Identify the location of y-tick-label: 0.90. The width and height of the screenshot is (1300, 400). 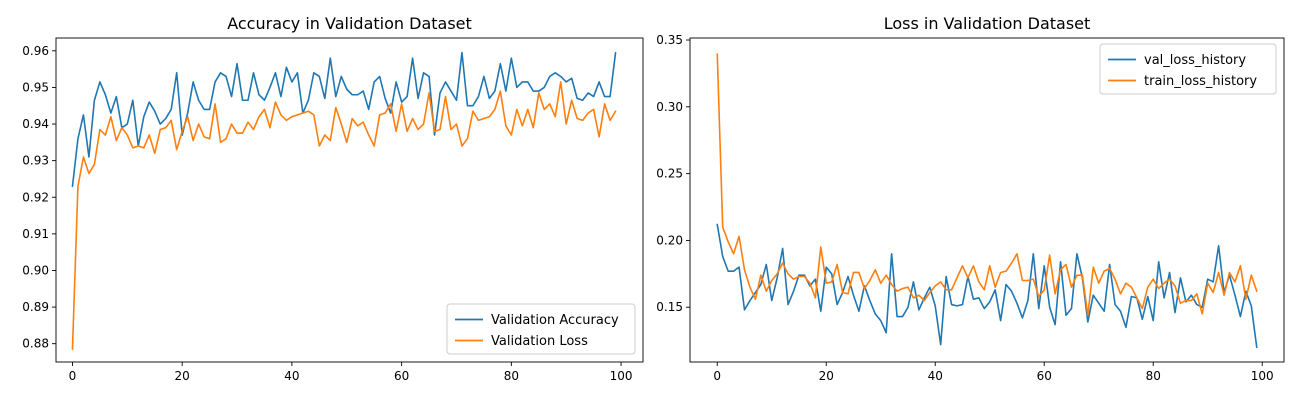
(35, 270).